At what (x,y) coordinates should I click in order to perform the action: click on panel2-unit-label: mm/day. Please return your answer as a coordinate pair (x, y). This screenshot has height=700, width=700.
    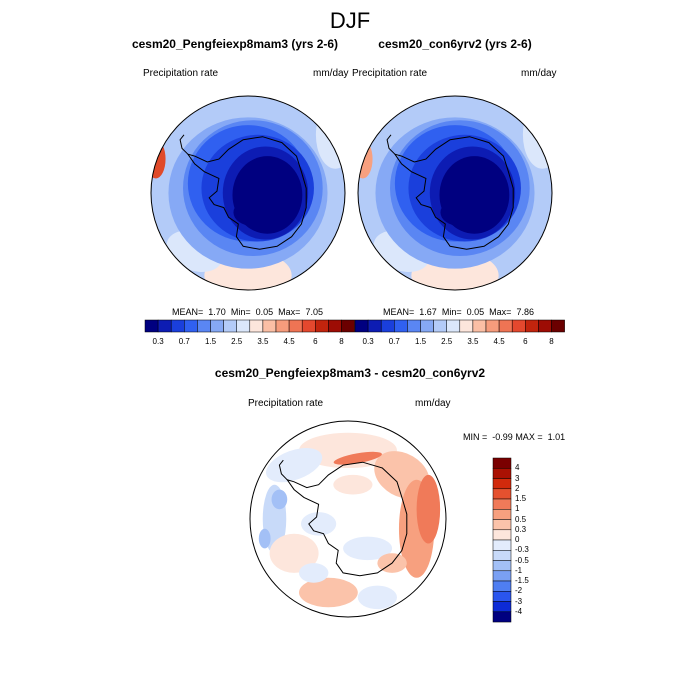
    Looking at the image, I should click on (539, 73).